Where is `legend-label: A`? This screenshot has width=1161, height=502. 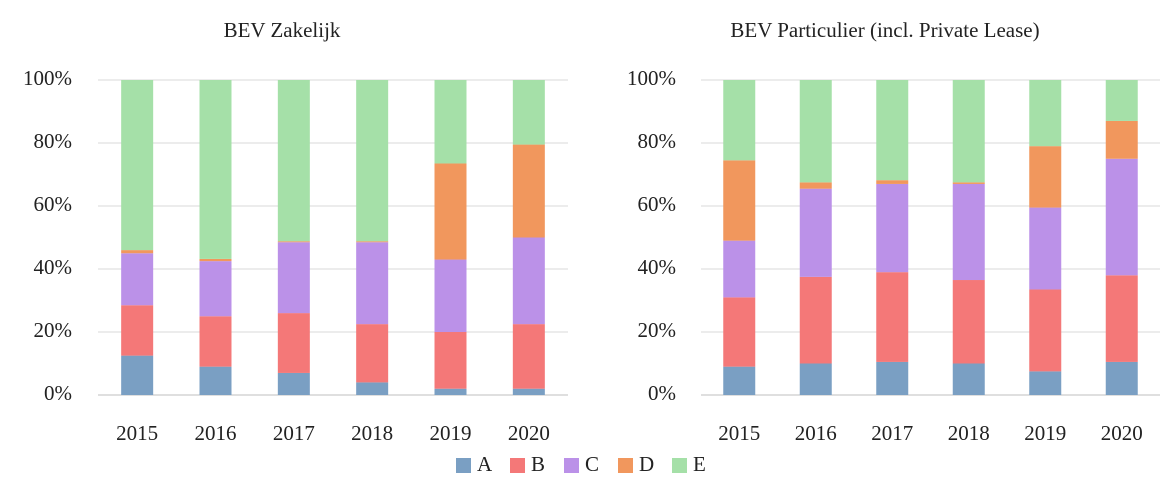
legend-label: A is located at coordinates (485, 464).